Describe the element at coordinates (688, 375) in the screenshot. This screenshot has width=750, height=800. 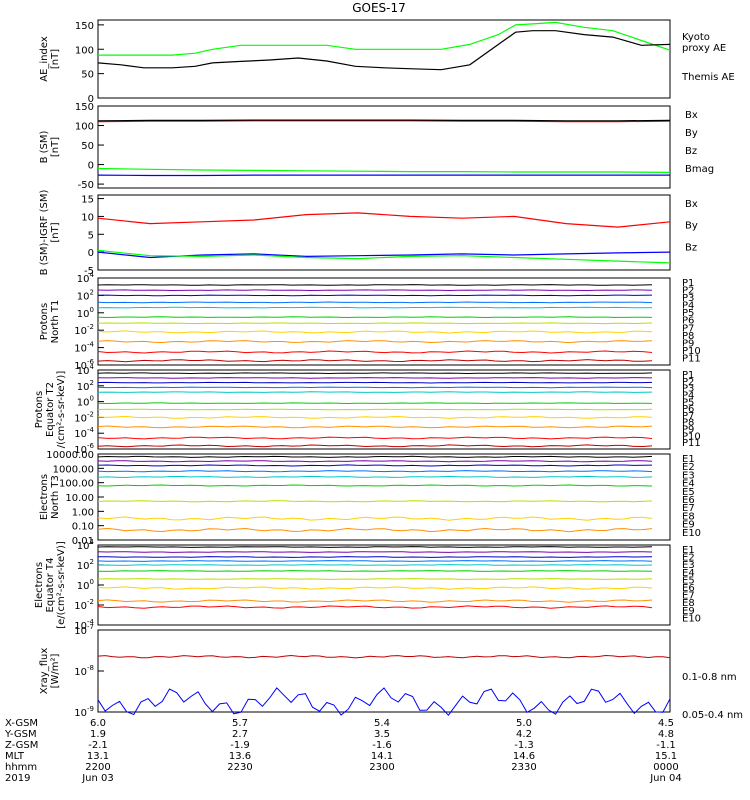
I see `legend-p_t2-p1: P1` at that location.